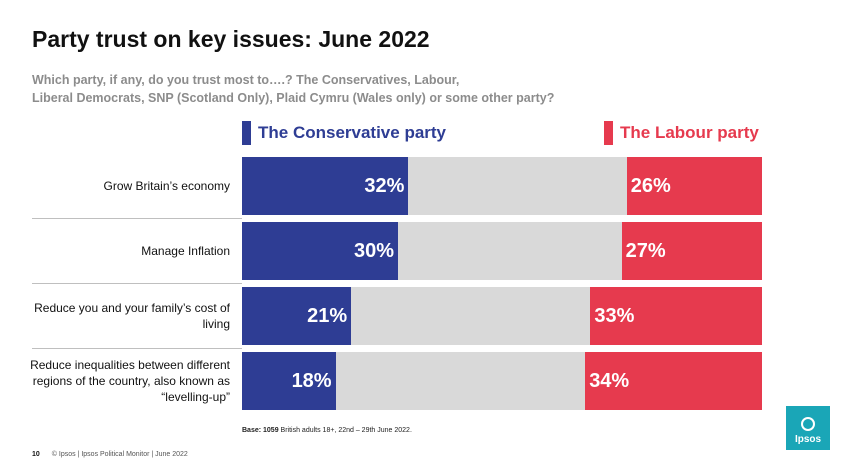 This screenshot has width=845, height=475. What do you see at coordinates (246, 133) in the screenshot?
I see `legend-conservative-swatch` at bounding box center [246, 133].